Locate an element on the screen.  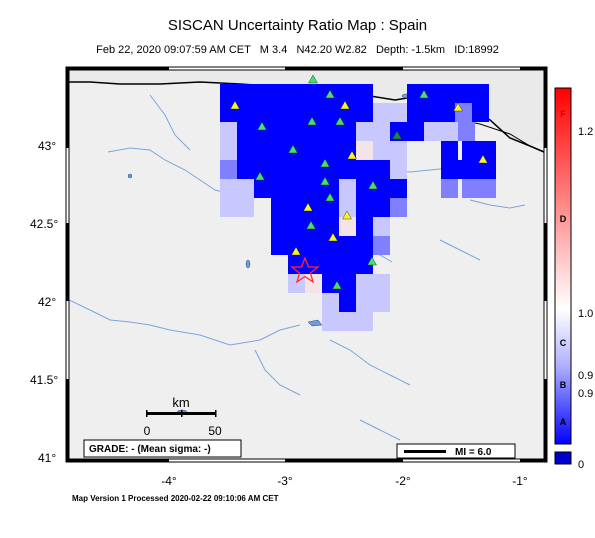
epicenter-star-icon is located at coordinates (305, 270).